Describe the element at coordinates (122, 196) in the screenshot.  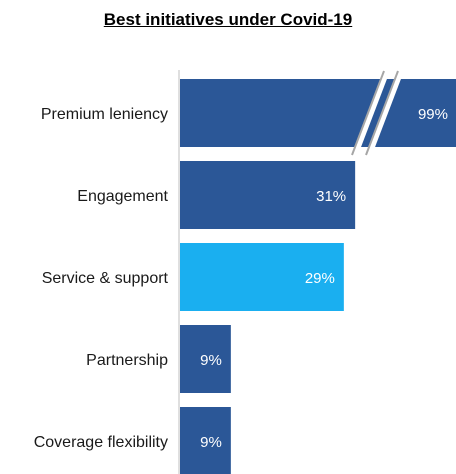
I see `category-label: Engagement` at that location.